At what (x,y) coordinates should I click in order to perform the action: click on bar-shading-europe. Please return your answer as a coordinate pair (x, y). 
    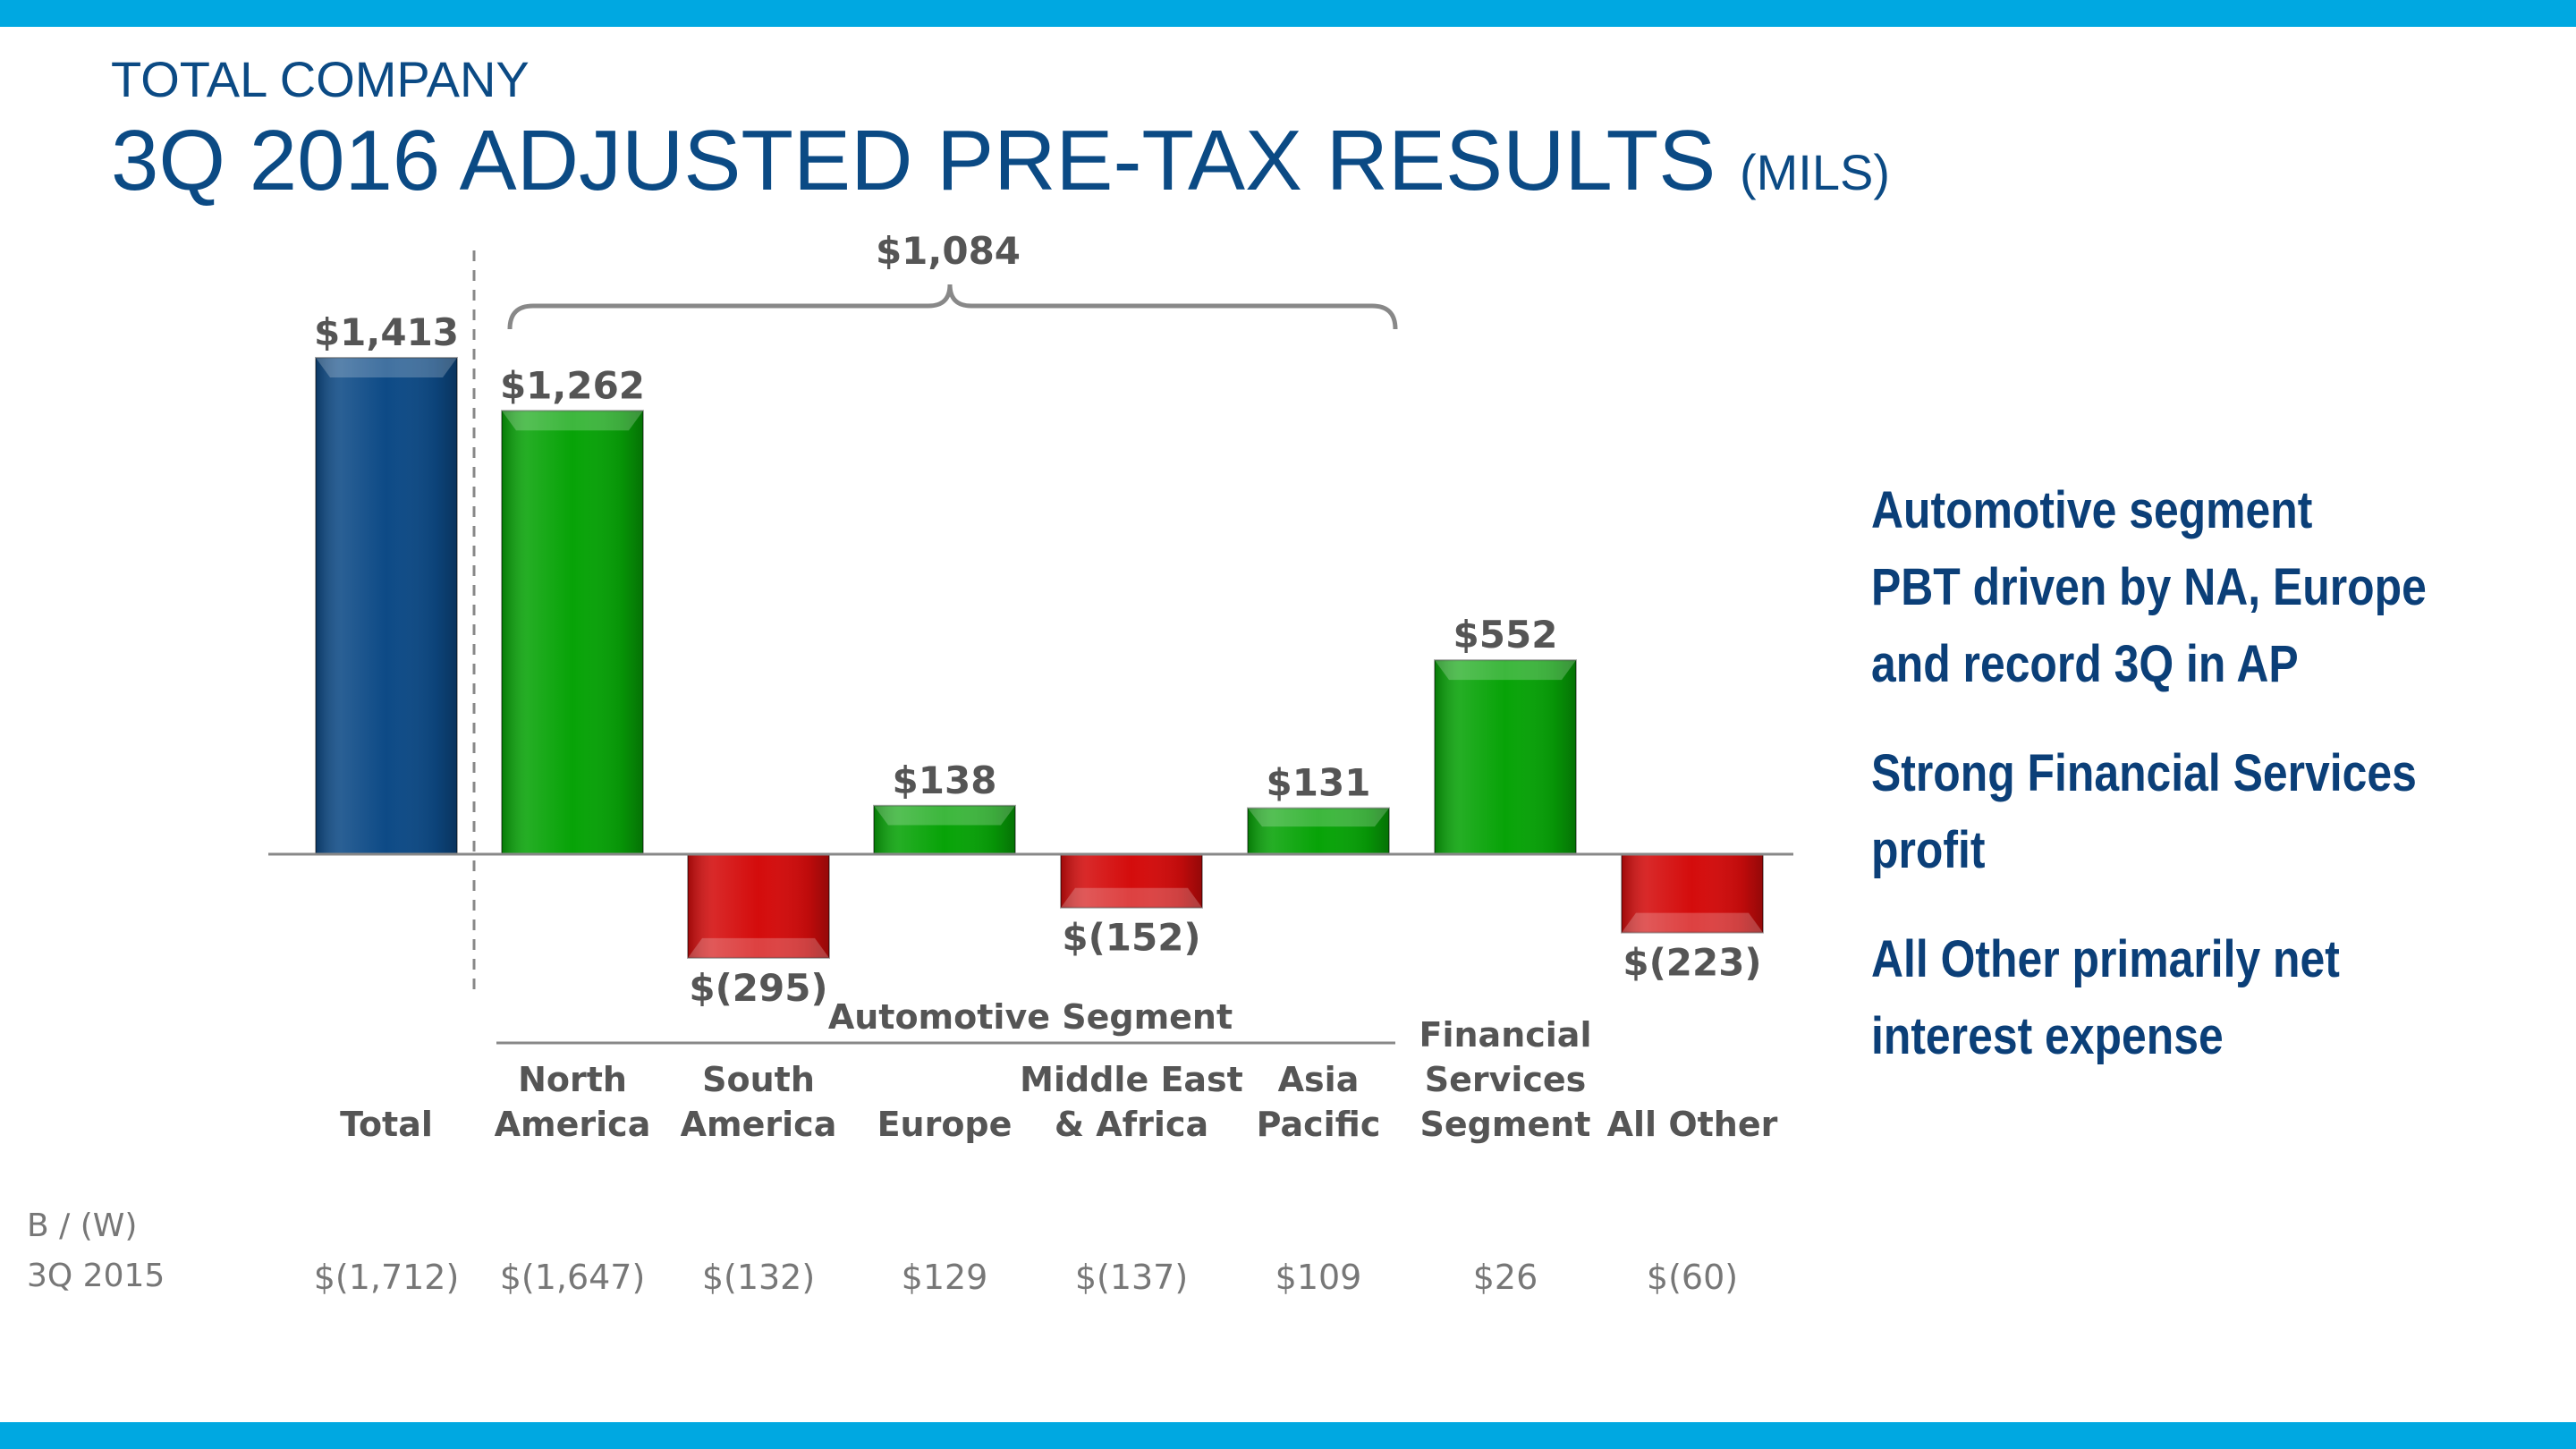
    Looking at the image, I should click on (944, 829).